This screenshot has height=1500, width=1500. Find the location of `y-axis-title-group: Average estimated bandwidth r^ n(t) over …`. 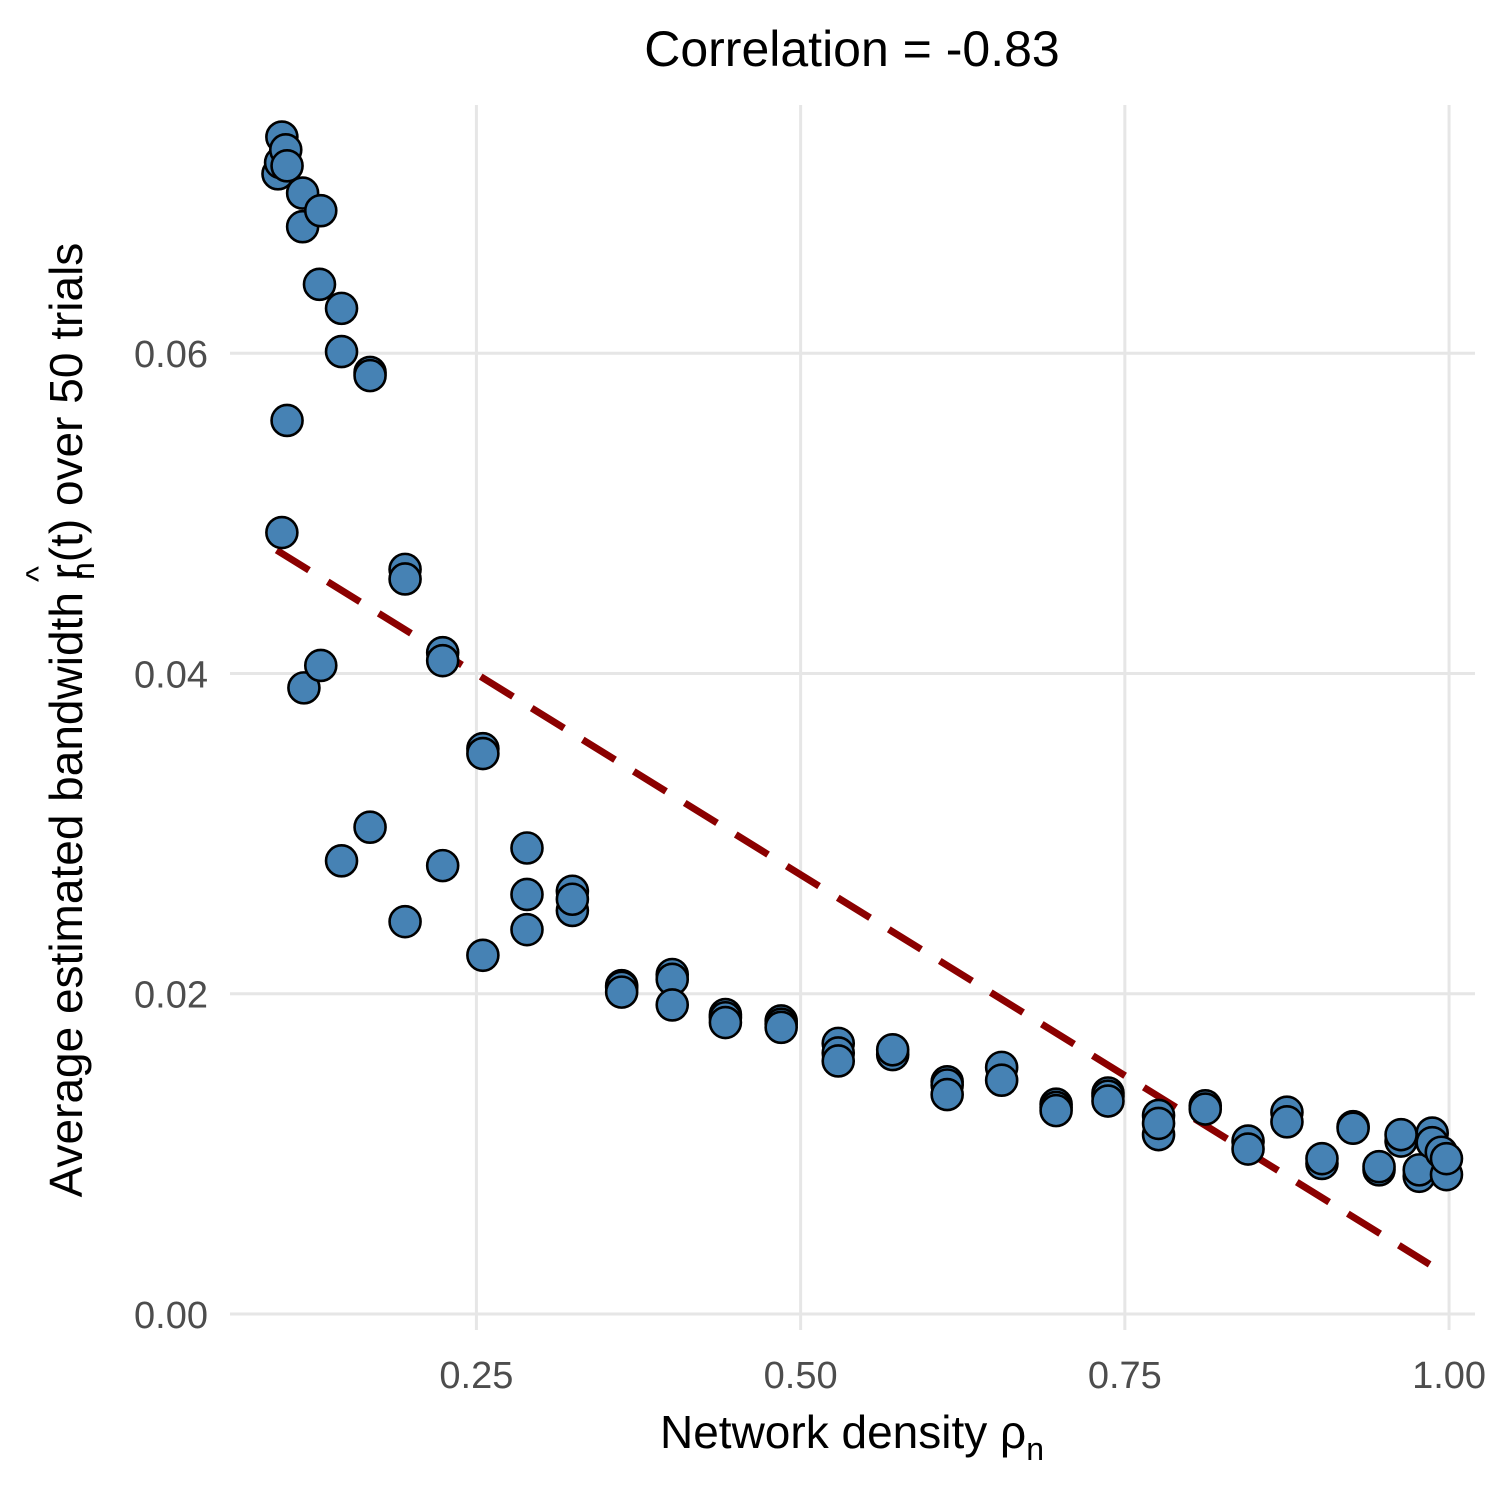

y-axis-title-group: Average estimated bandwidth r^ n(t) over … is located at coordinates (60, 720).